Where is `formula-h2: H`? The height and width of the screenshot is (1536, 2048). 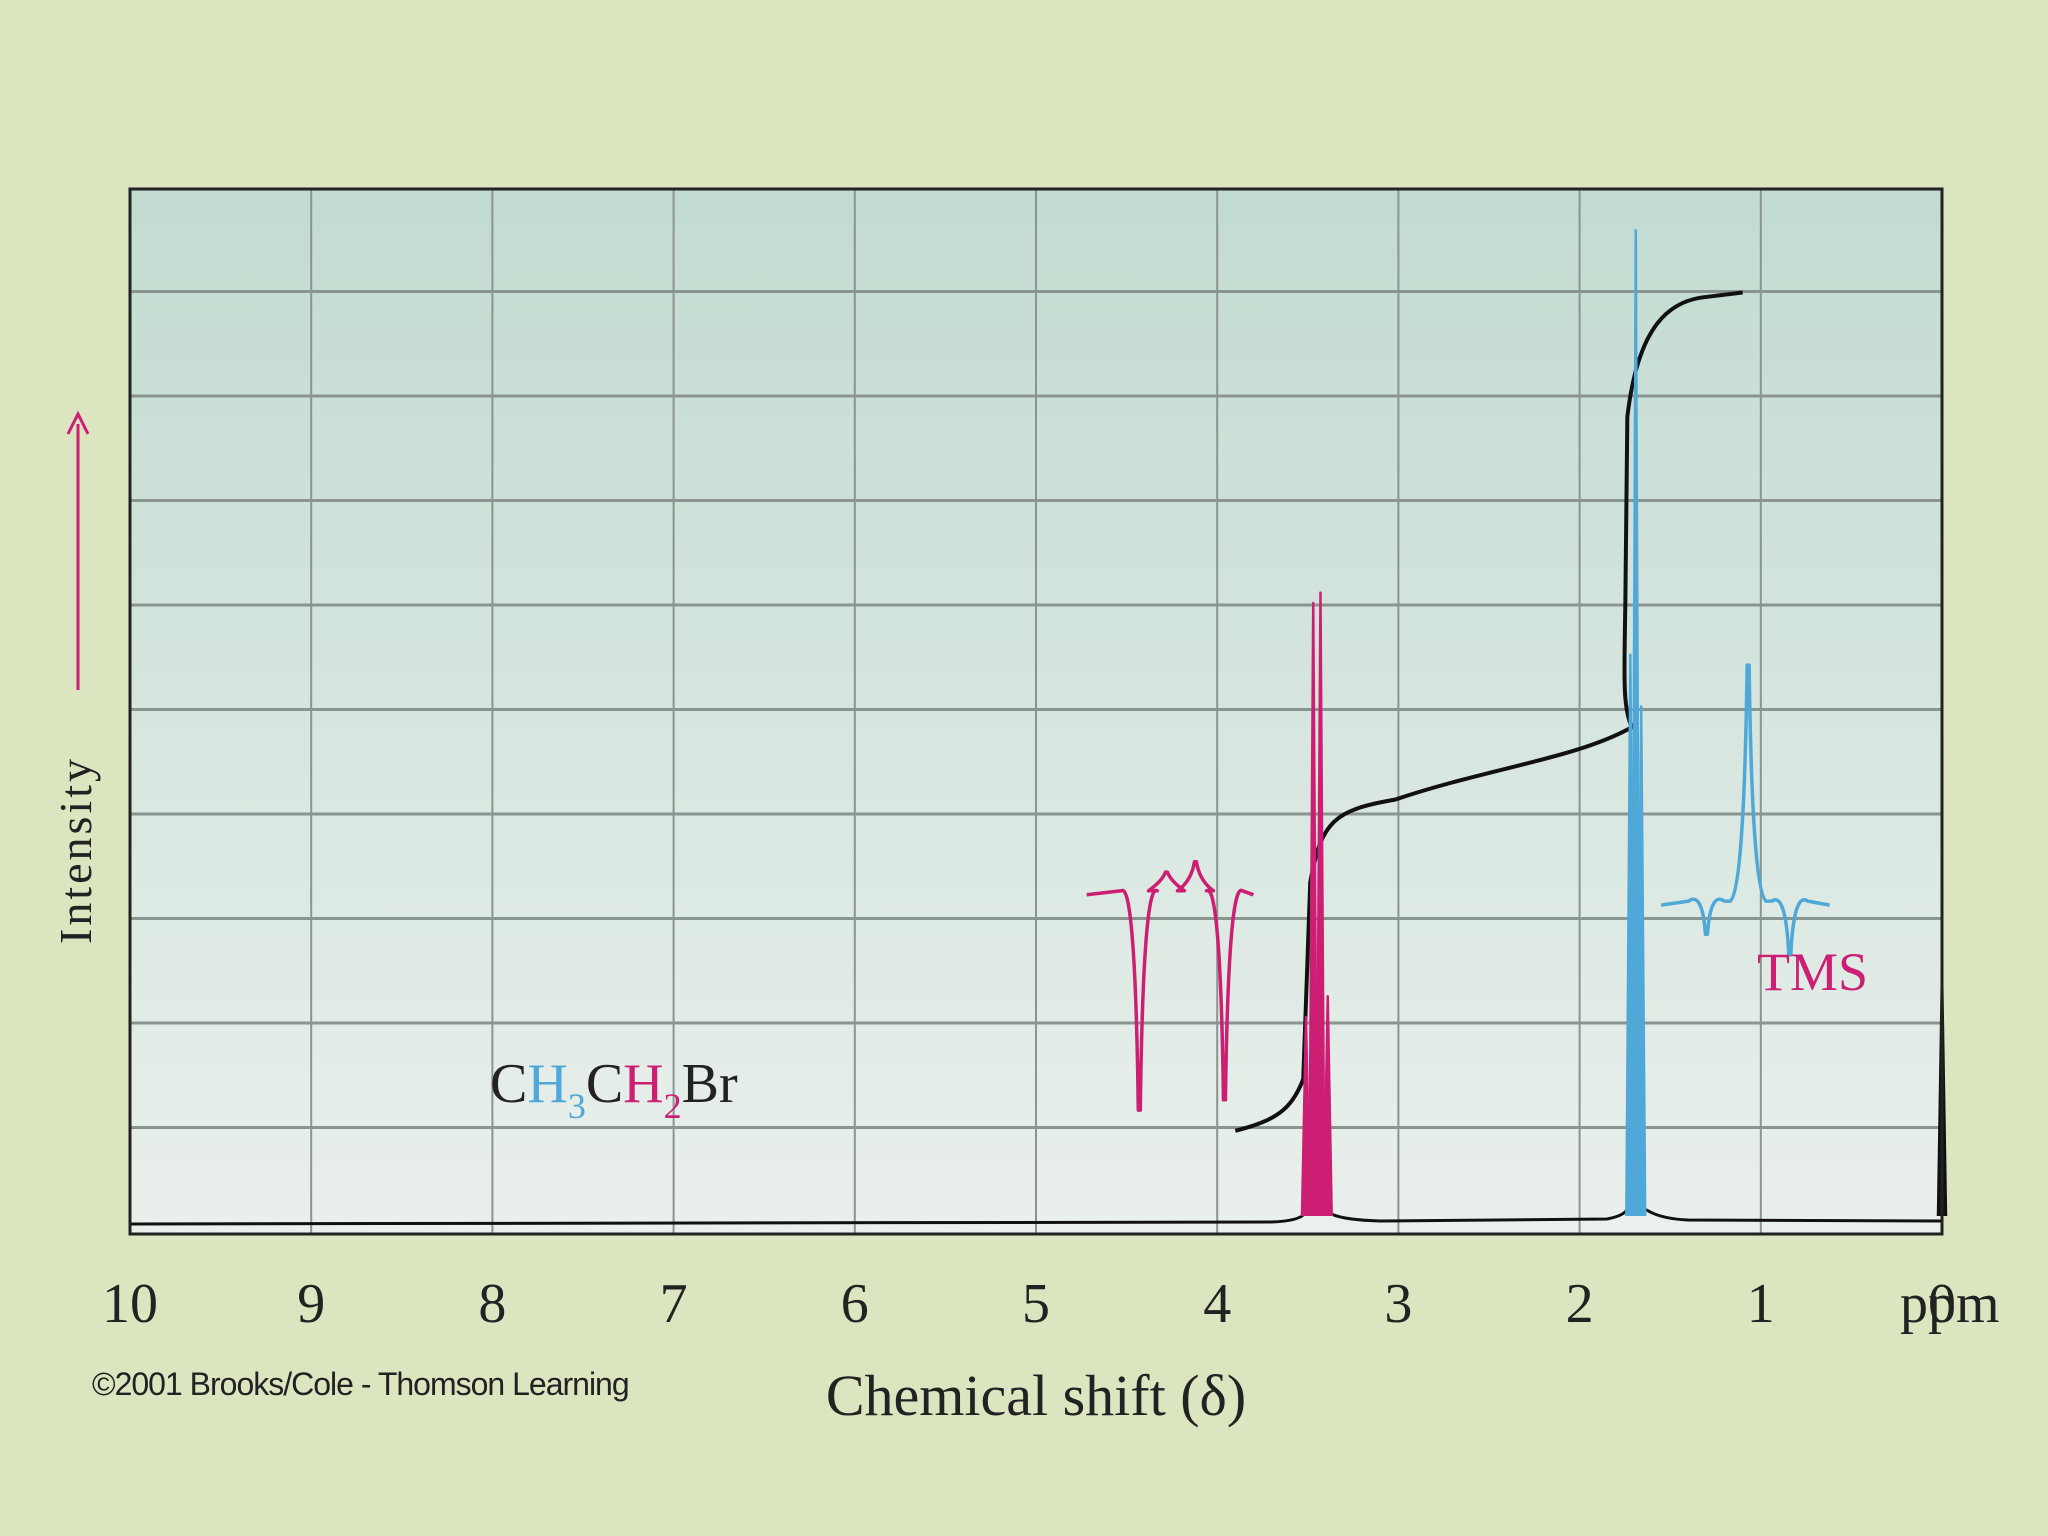 formula-h2: H is located at coordinates (643, 1084).